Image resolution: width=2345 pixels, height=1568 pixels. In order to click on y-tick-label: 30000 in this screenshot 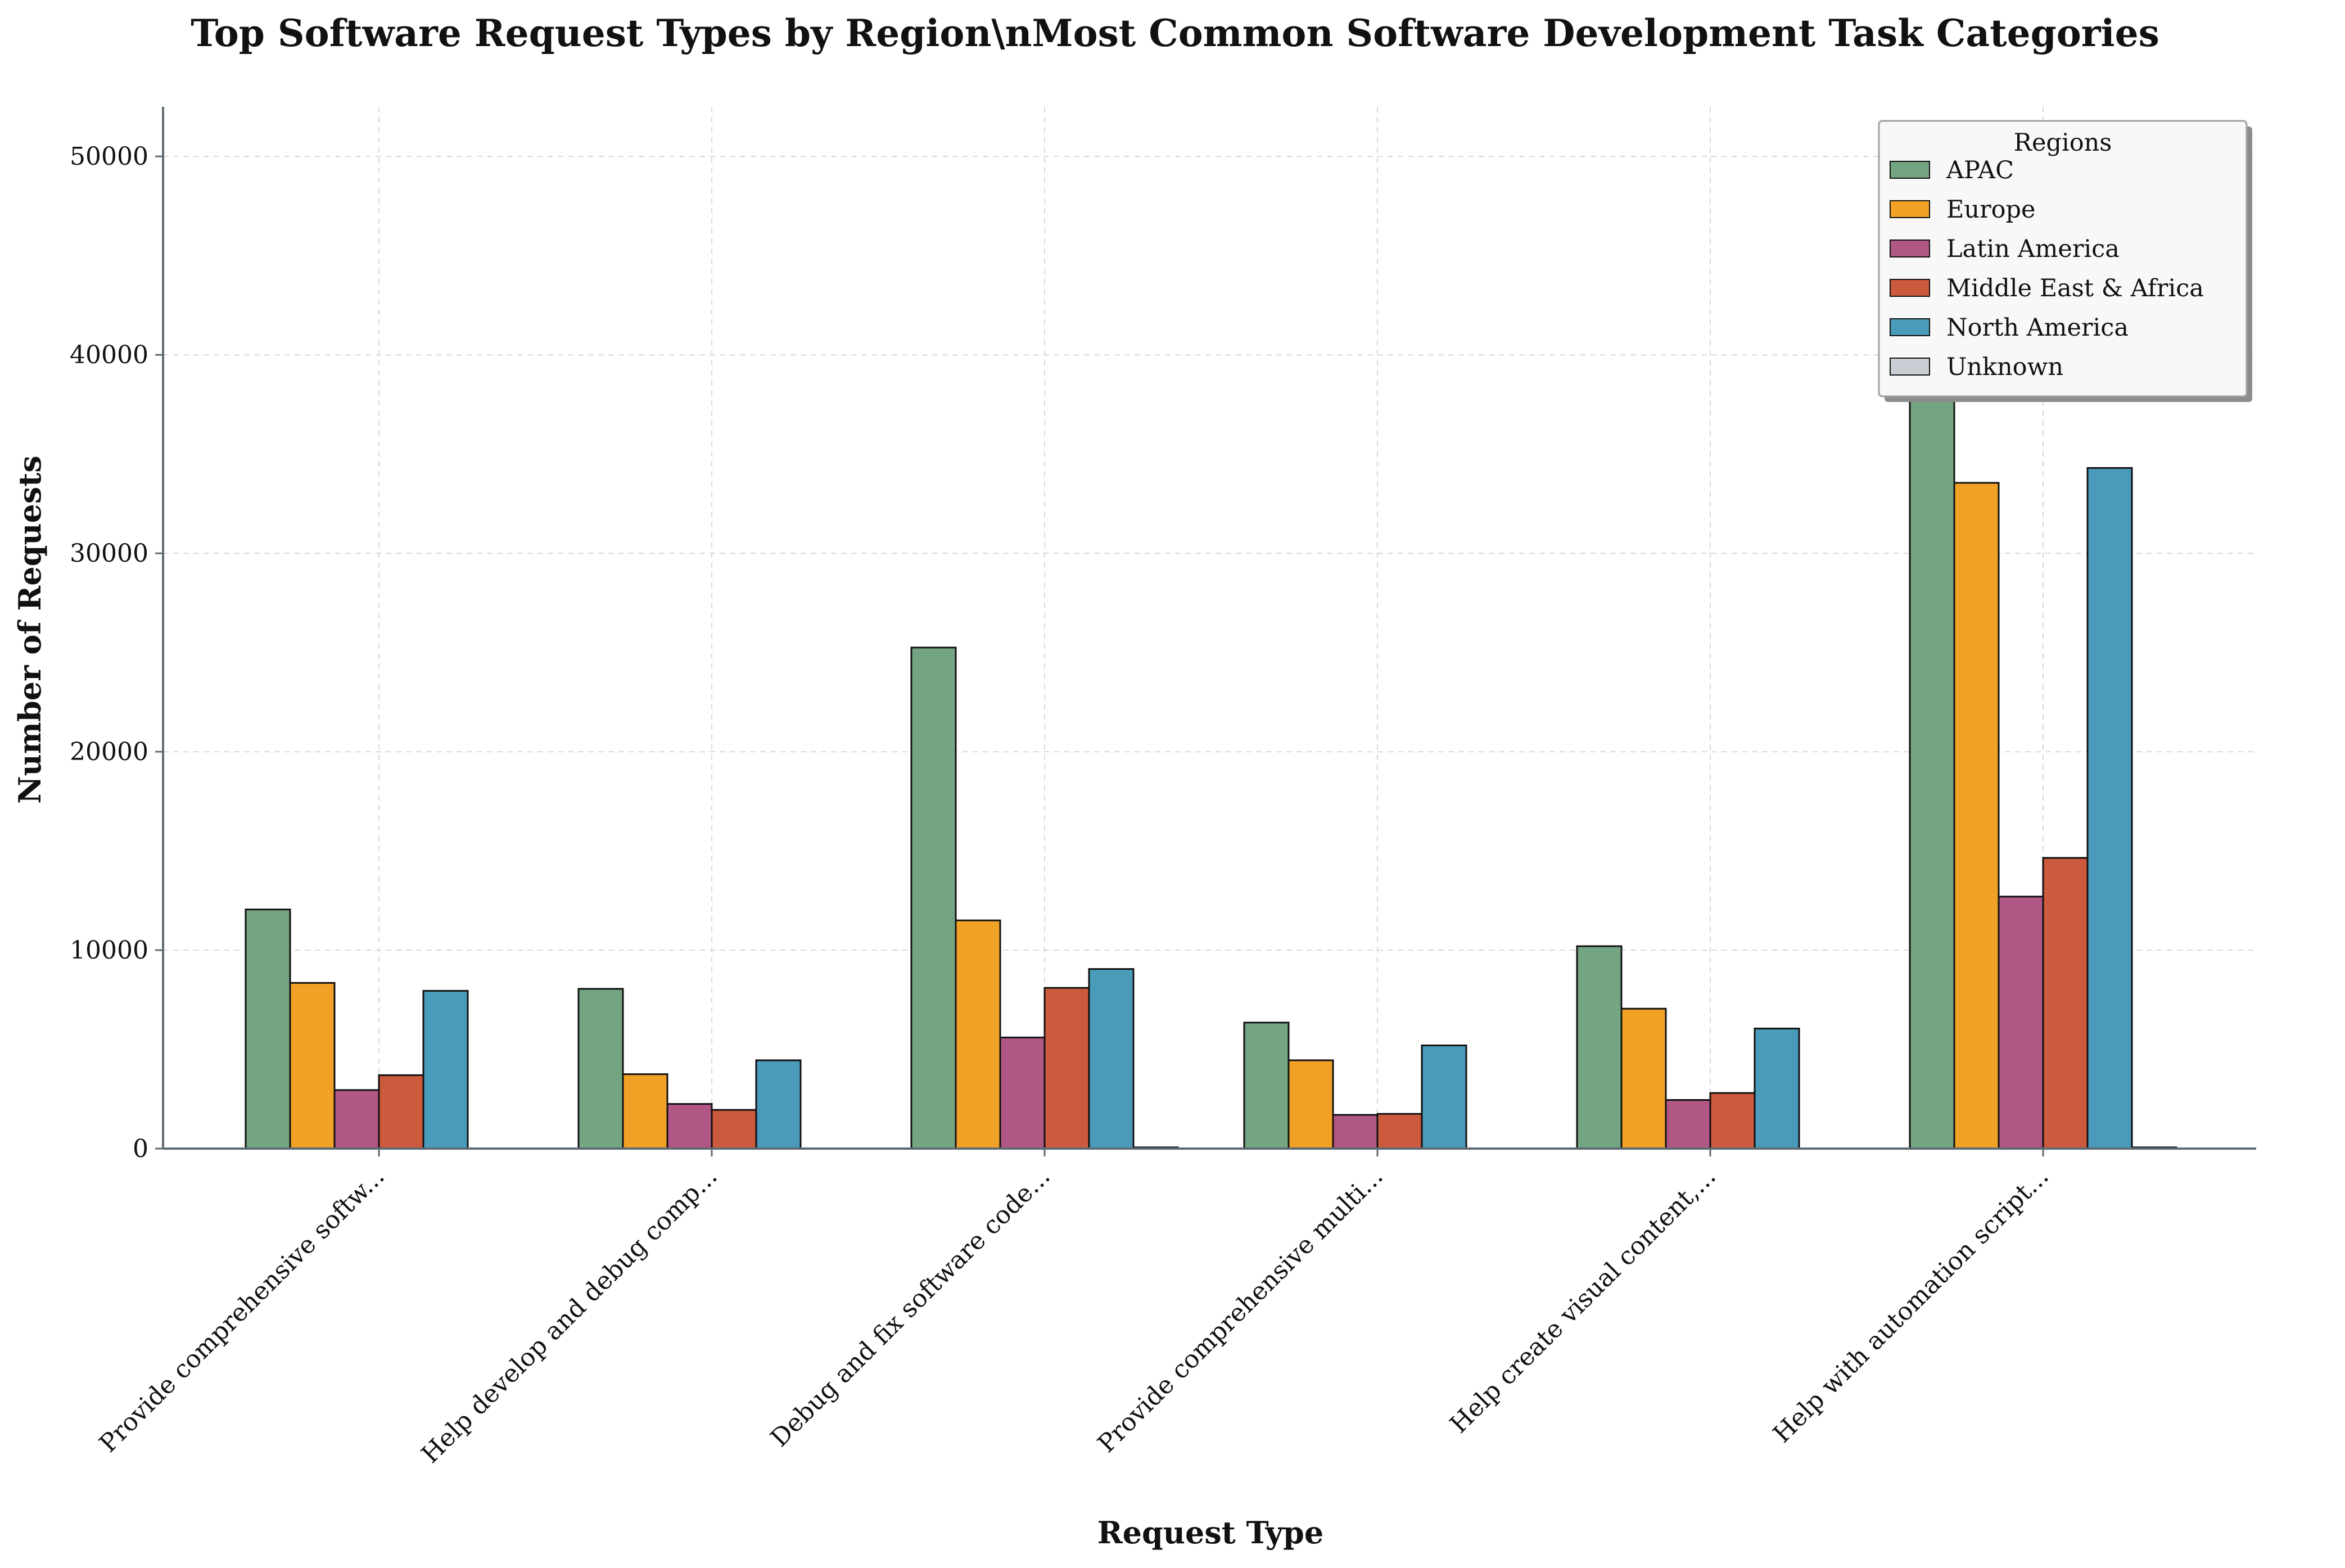, I will do `click(109, 553)`.